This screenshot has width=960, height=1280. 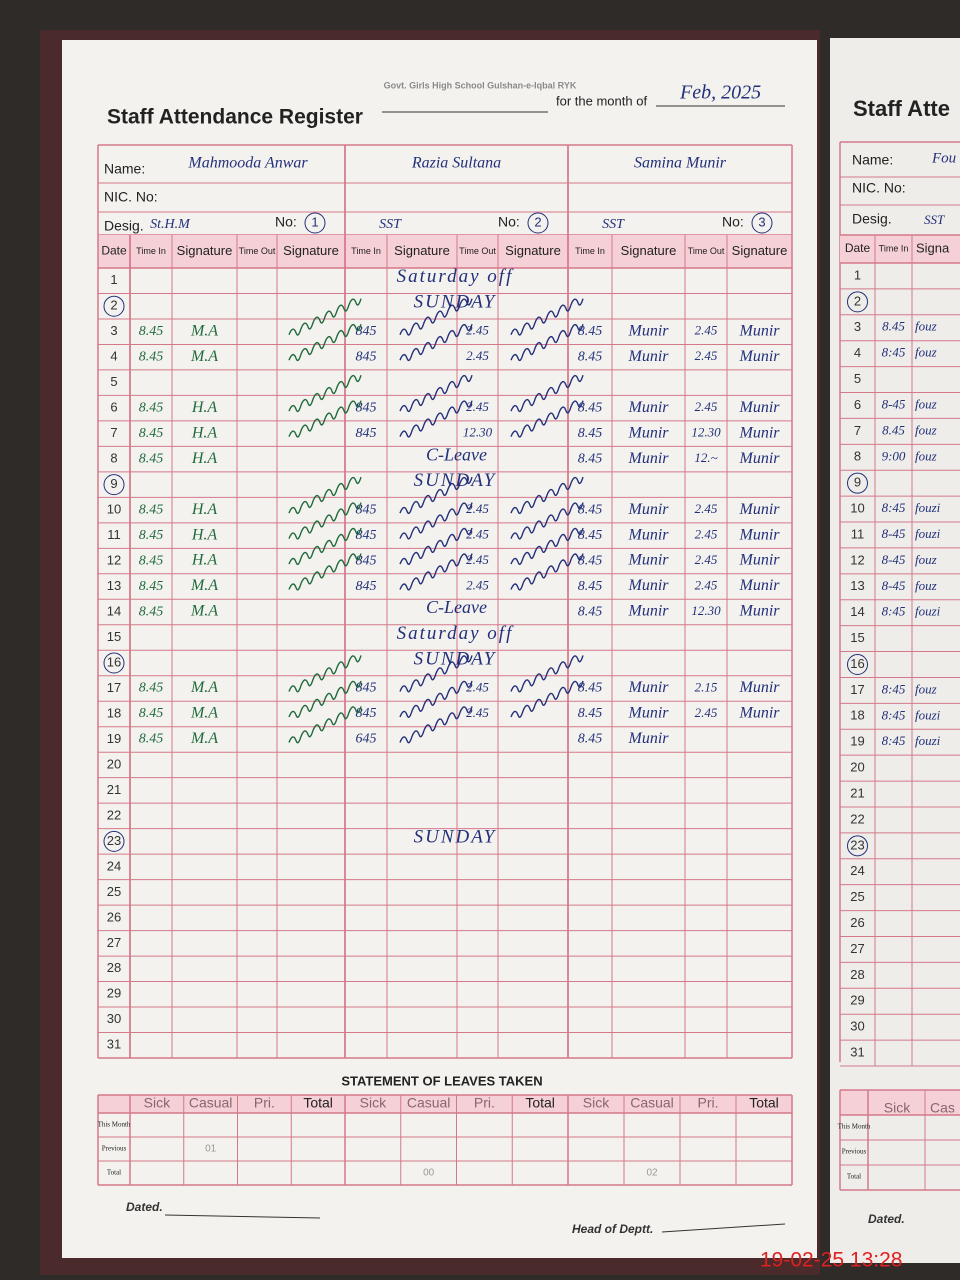 What do you see at coordinates (761, 221) in the screenshot?
I see `staff-no: 3` at bounding box center [761, 221].